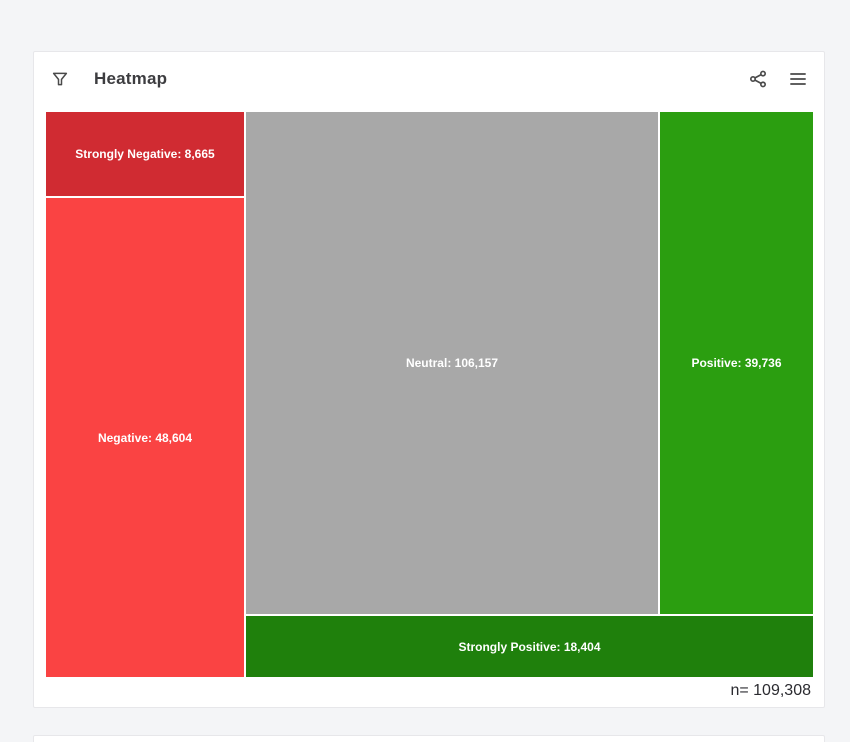 This screenshot has height=742, width=850. I want to click on treemap-cell-positive: Positive: 39,736, so click(736, 363).